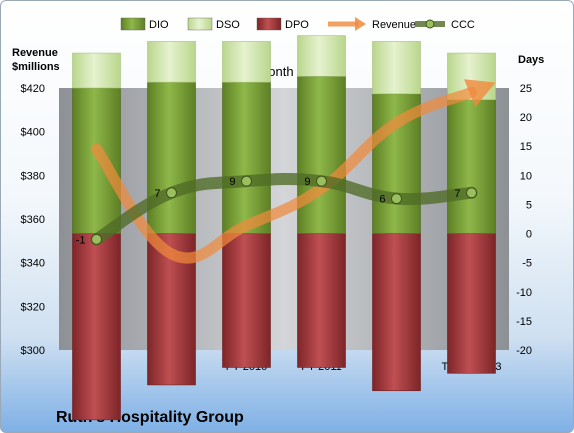  I want to click on legend-label: DIO, so click(159, 25).